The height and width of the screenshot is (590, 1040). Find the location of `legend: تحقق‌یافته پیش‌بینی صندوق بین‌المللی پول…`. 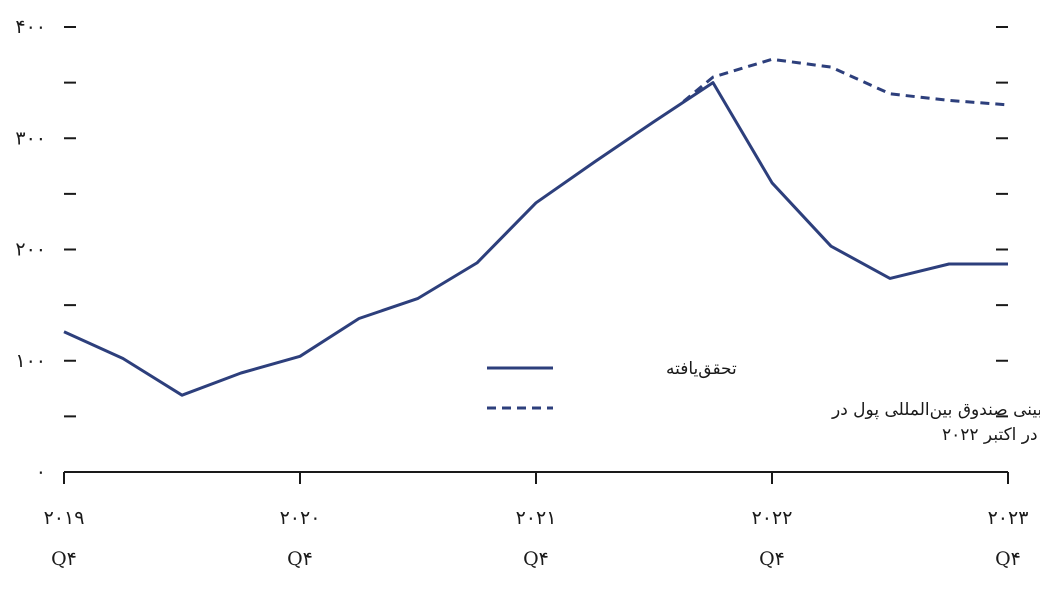

legend: تحقق‌یافته پیش‌بینی صندوق بین‌المللی پول… is located at coordinates (763, 402).